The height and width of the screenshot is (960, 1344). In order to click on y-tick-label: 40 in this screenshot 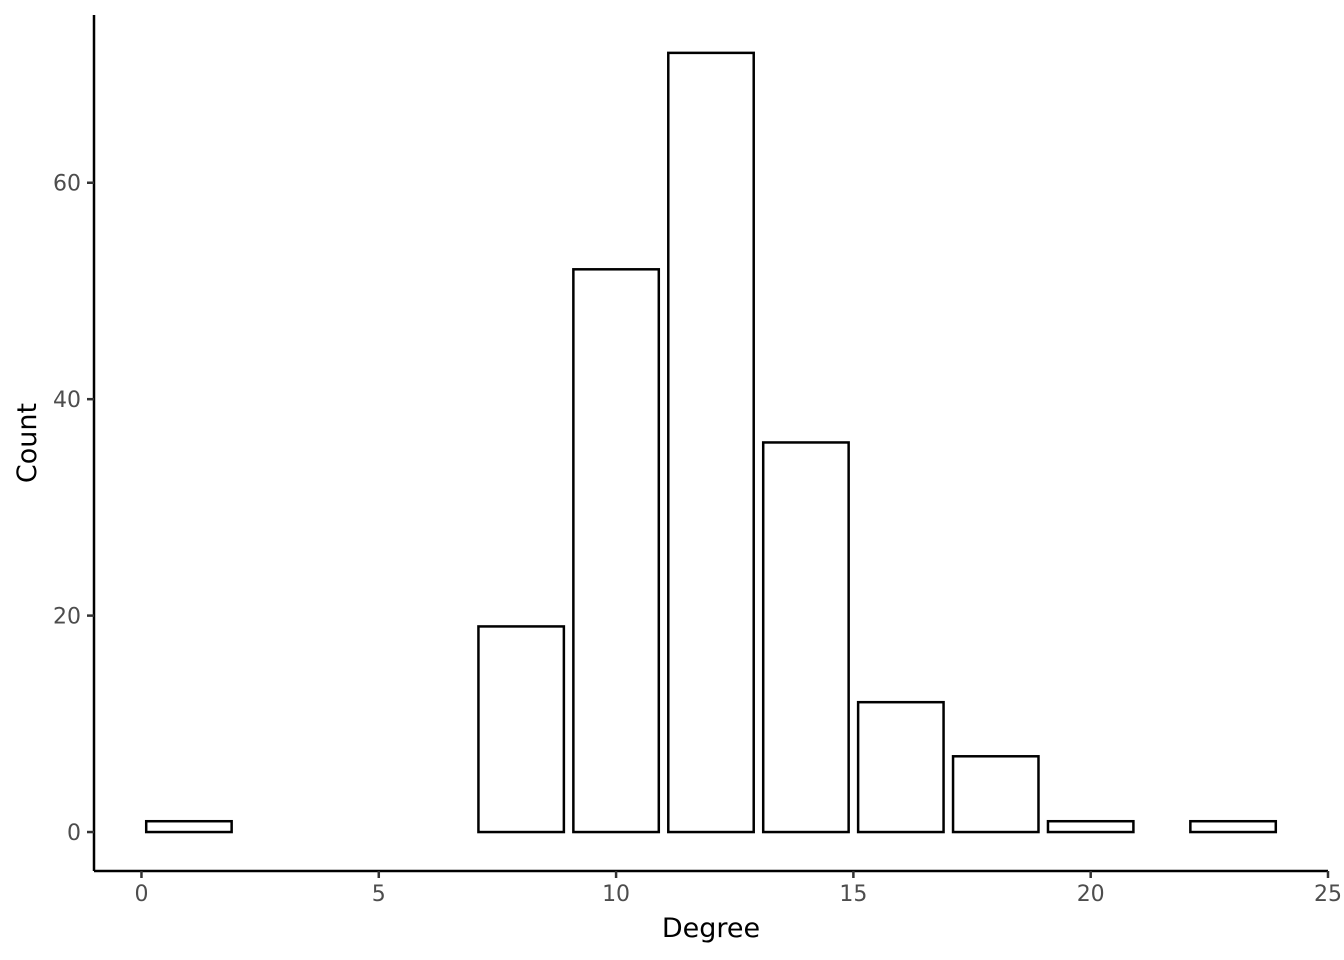, I will do `click(67, 400)`.